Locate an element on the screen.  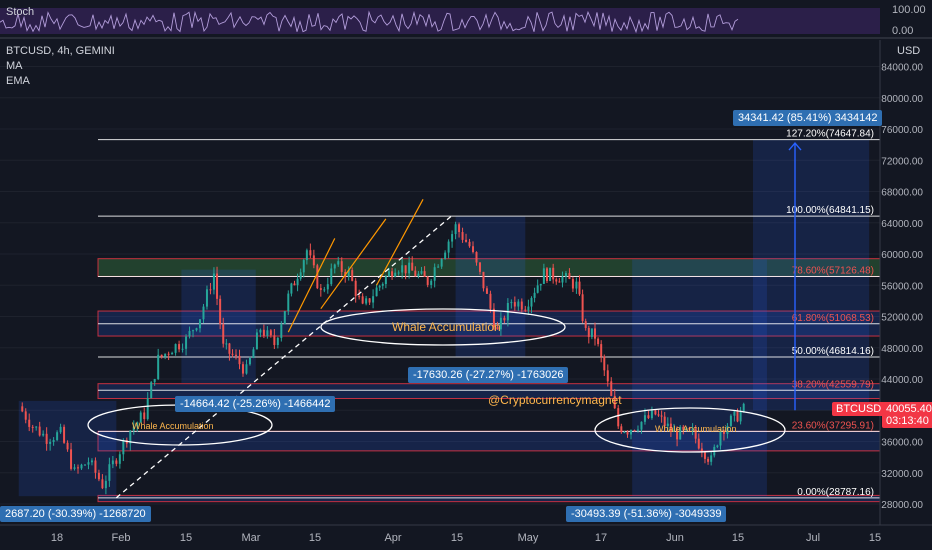
symbol-badge: BTCUSD is located at coordinates (859, 409).